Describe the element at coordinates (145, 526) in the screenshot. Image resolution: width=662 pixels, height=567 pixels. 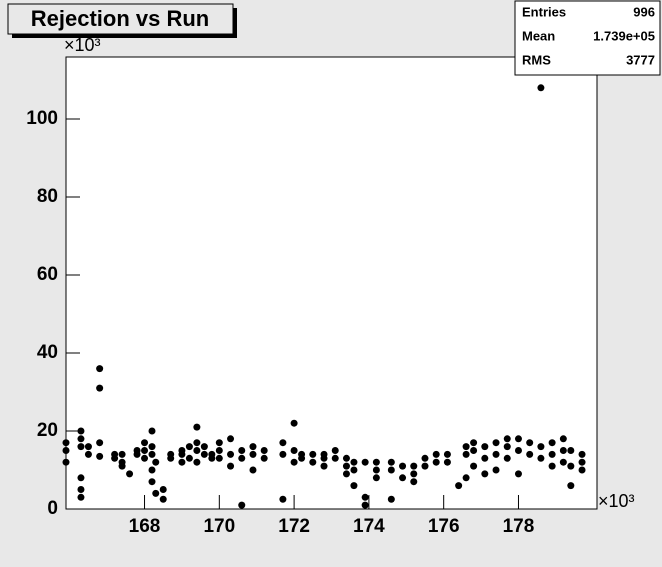
I see `x-tick-label: 168` at that location.